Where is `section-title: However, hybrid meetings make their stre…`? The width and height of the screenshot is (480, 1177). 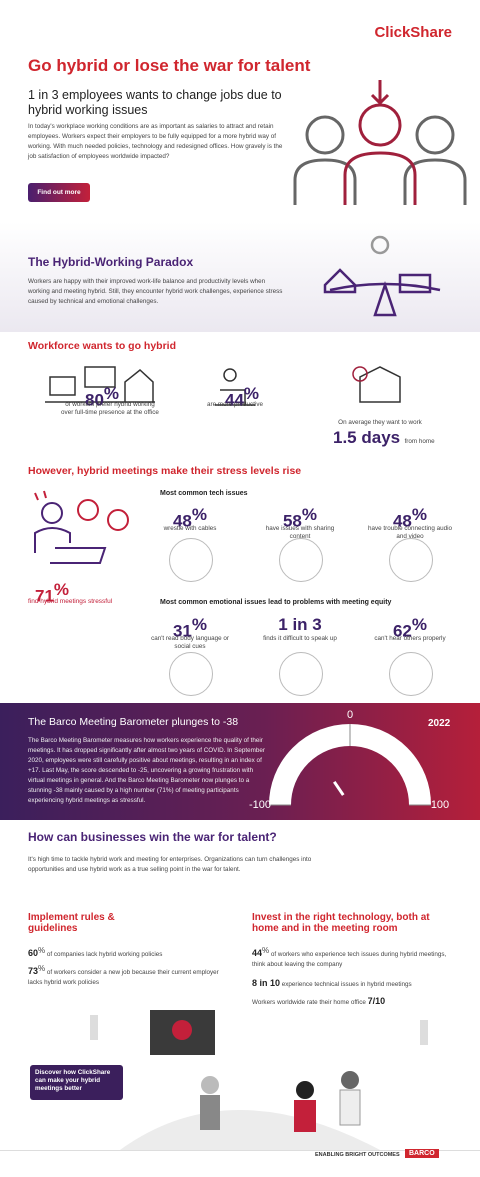 section-title: However, hybrid meetings make their stre… is located at coordinates (165, 471).